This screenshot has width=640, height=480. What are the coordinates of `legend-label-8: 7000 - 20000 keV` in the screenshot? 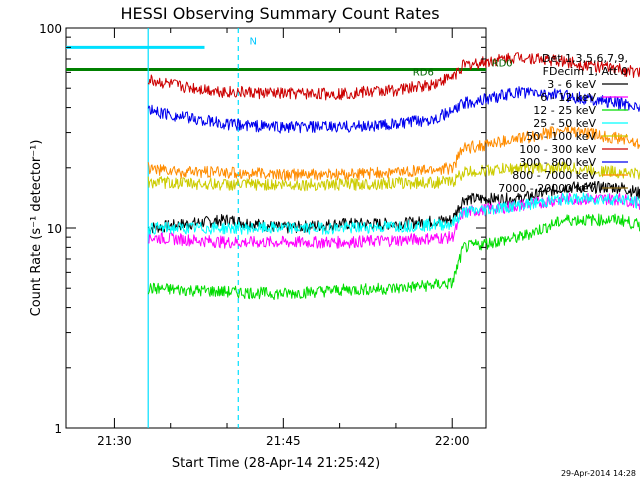 It's located at (547, 188).